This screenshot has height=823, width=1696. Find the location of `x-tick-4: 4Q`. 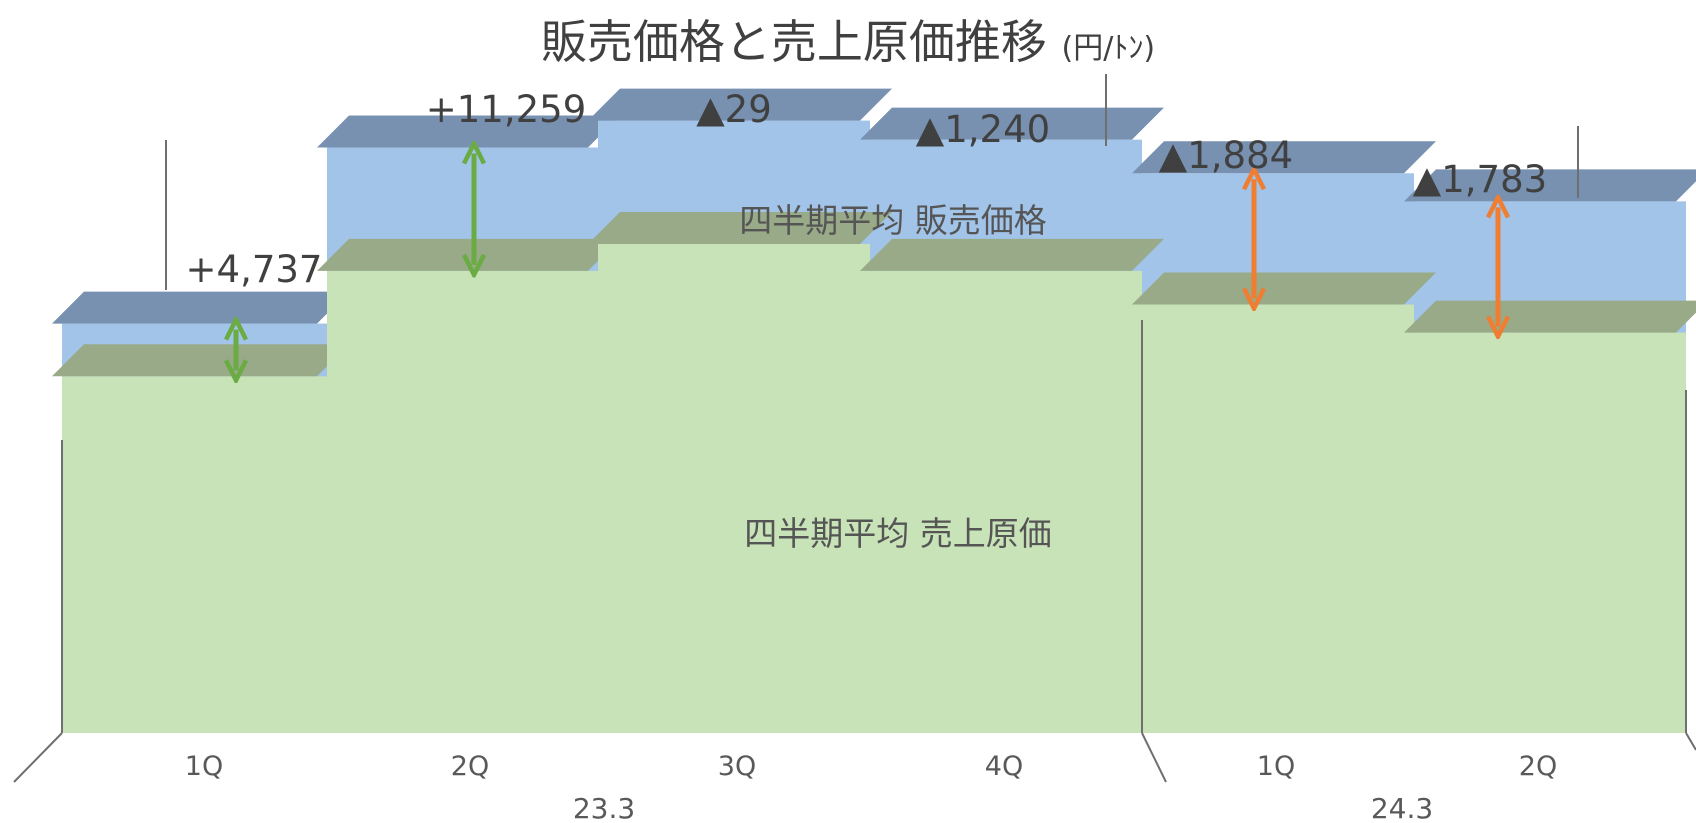

x-tick-4: 4Q is located at coordinates (1004, 766).